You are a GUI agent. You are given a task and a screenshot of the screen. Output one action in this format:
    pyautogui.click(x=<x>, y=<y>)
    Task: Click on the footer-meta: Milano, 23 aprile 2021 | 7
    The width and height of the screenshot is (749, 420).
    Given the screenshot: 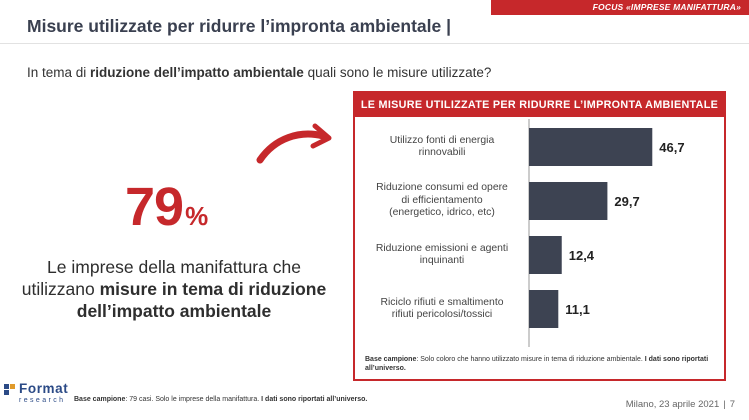 What is the action you would take?
    pyautogui.click(x=680, y=404)
    